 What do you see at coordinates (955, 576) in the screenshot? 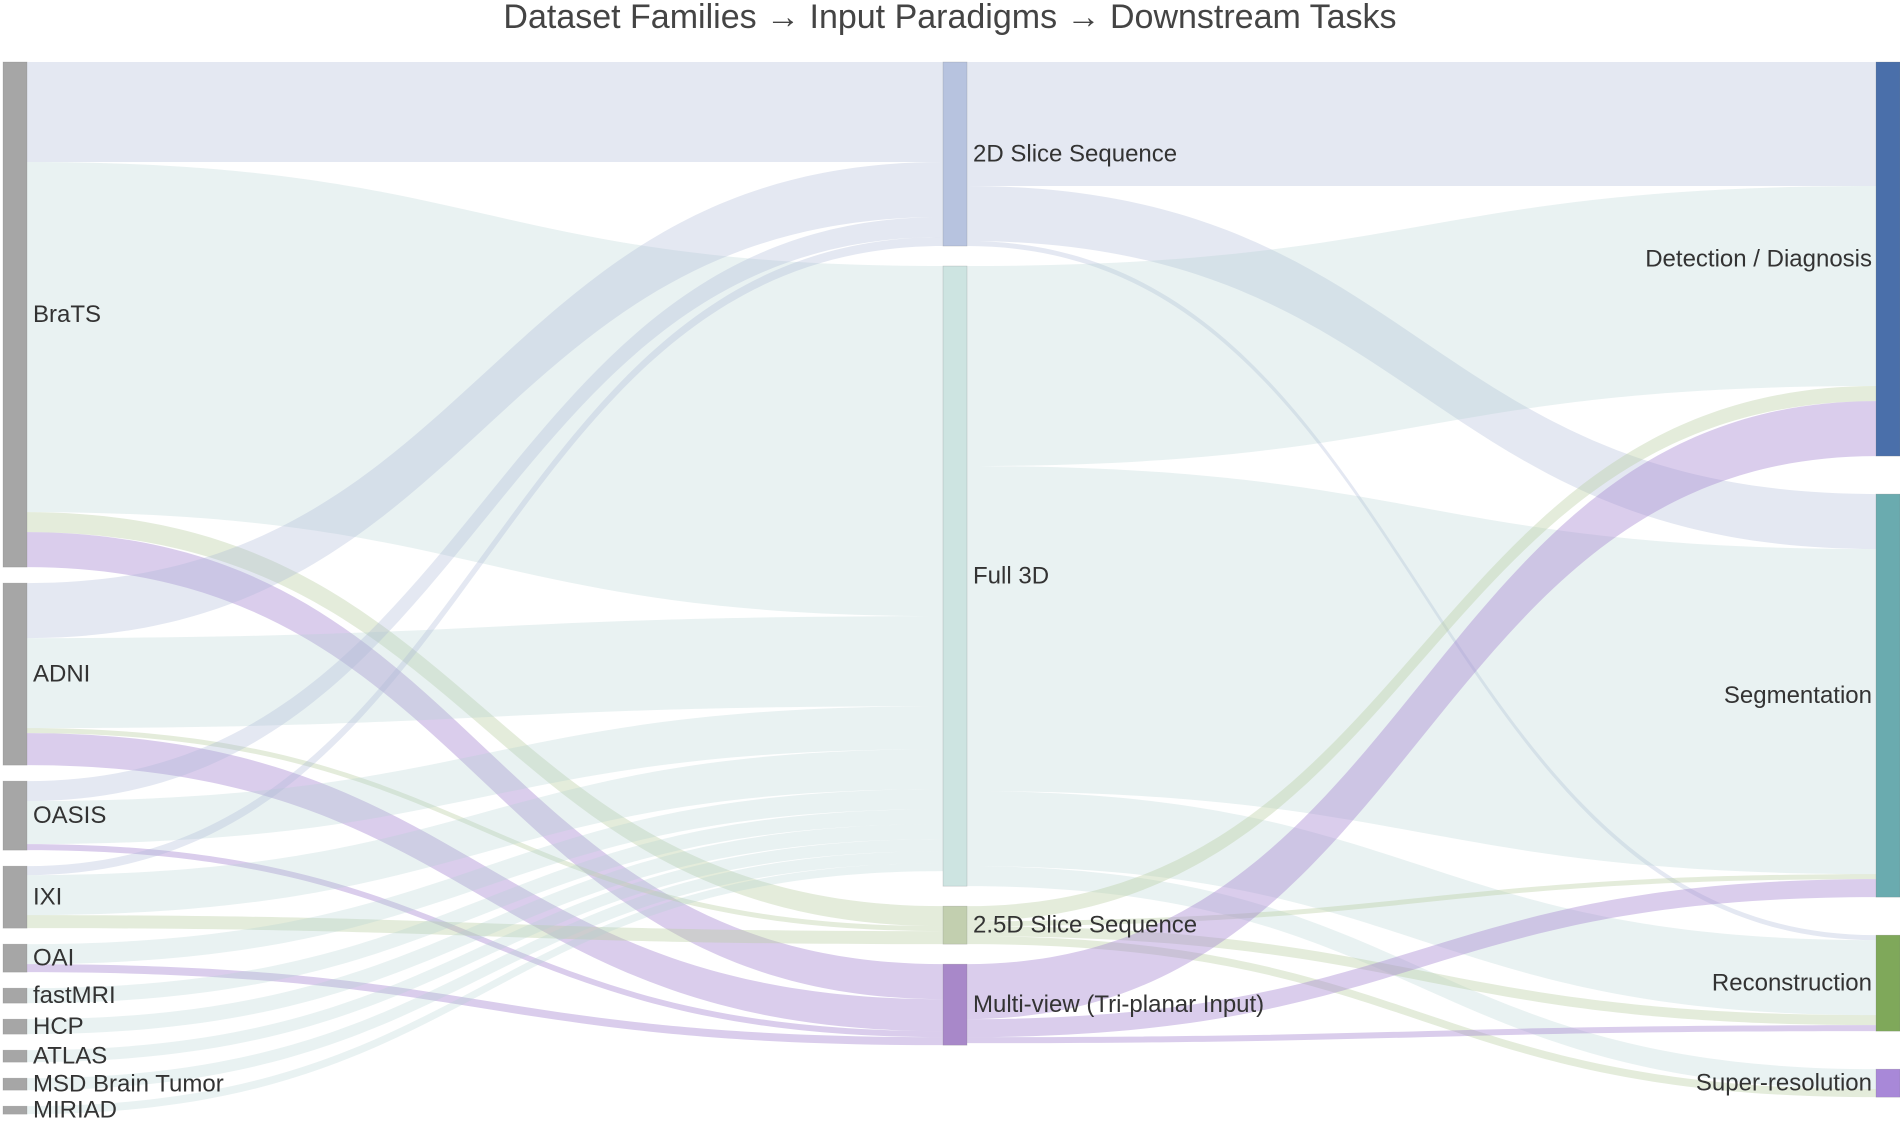
I see `node-p3d` at bounding box center [955, 576].